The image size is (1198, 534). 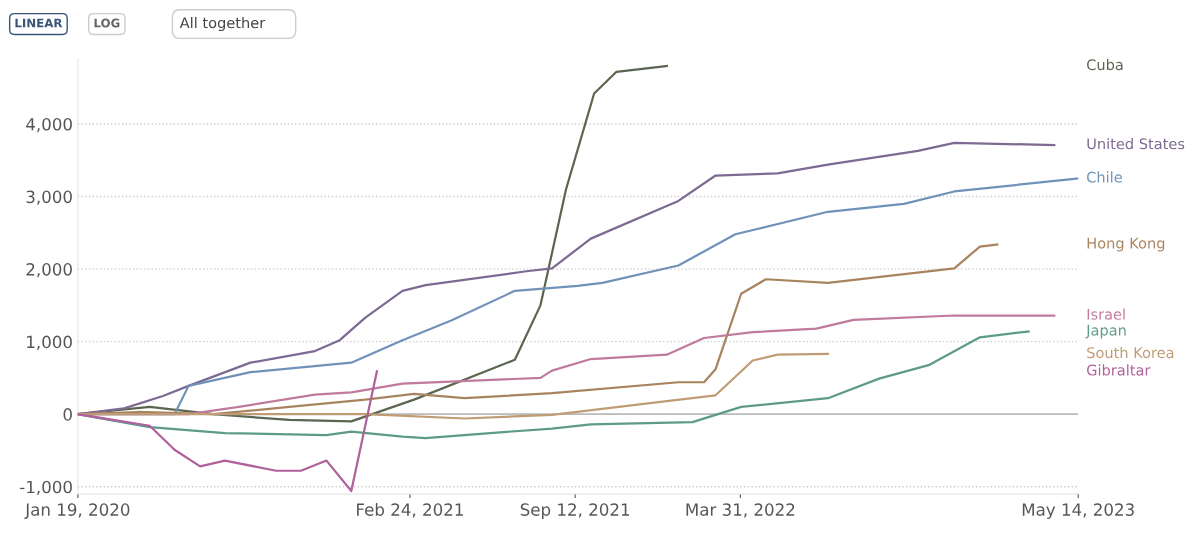 I want to click on text: Cuba, so click(x=1105, y=64).